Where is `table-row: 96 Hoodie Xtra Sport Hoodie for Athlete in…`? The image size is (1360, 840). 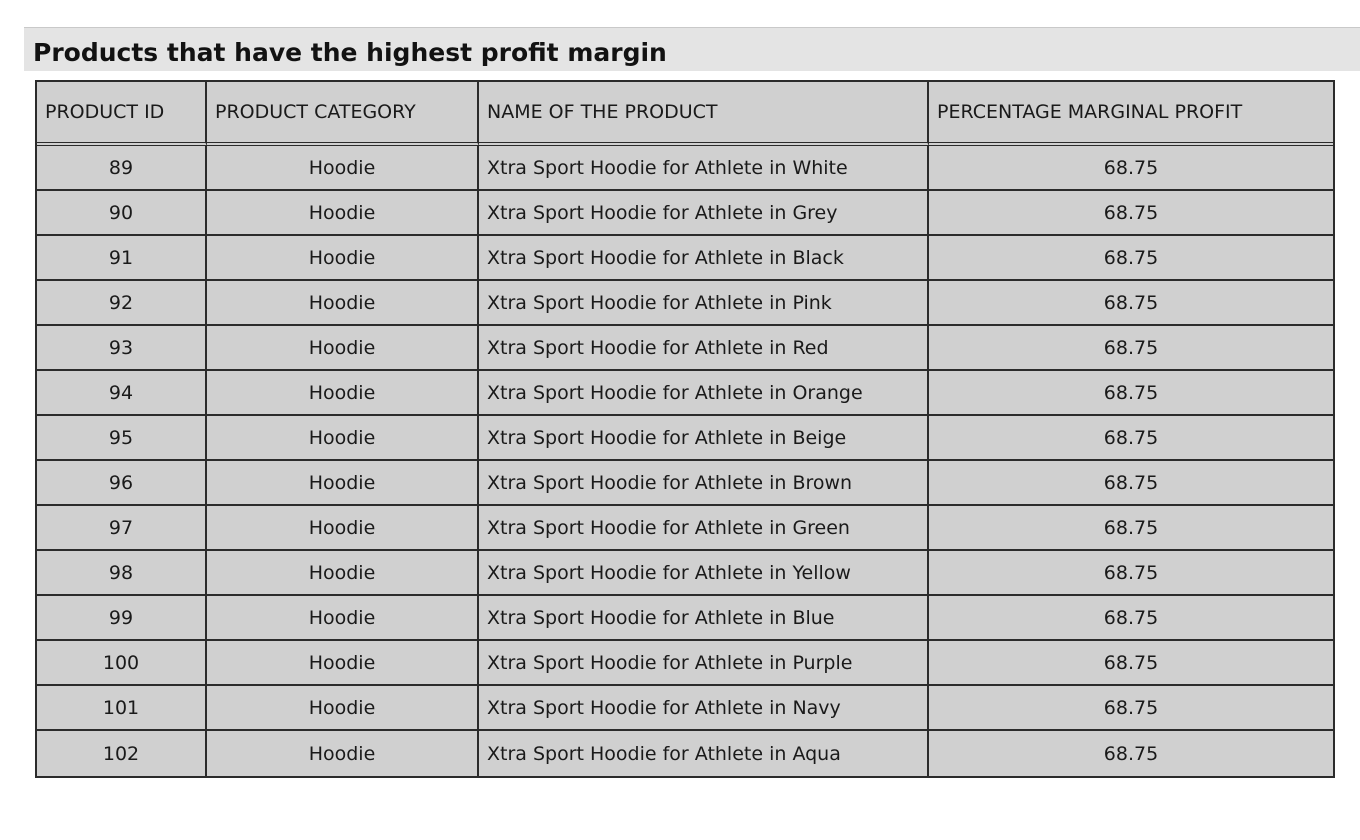
table-row: 96 Hoodie Xtra Sport Hoodie for Athlete in… is located at coordinates (685, 483).